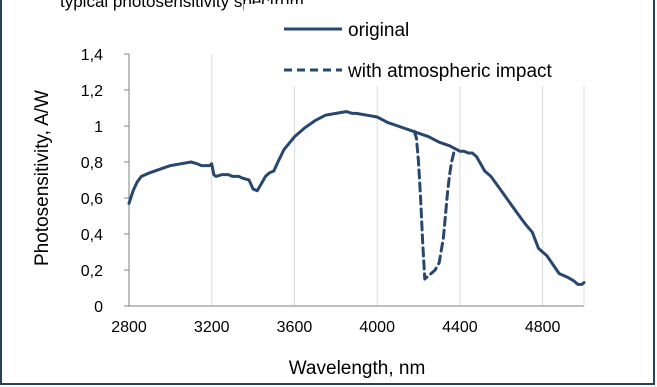 This screenshot has height=387, width=657. Describe the element at coordinates (92, 91) in the screenshot. I see `y-tick-label: 1,2` at that location.